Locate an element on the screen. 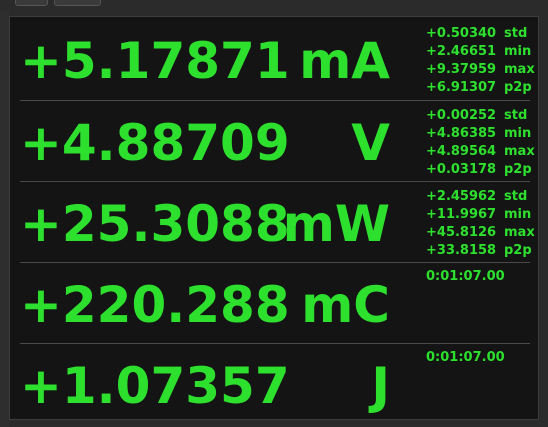  stat-std: +0.00252 std is located at coordinates (477, 115).